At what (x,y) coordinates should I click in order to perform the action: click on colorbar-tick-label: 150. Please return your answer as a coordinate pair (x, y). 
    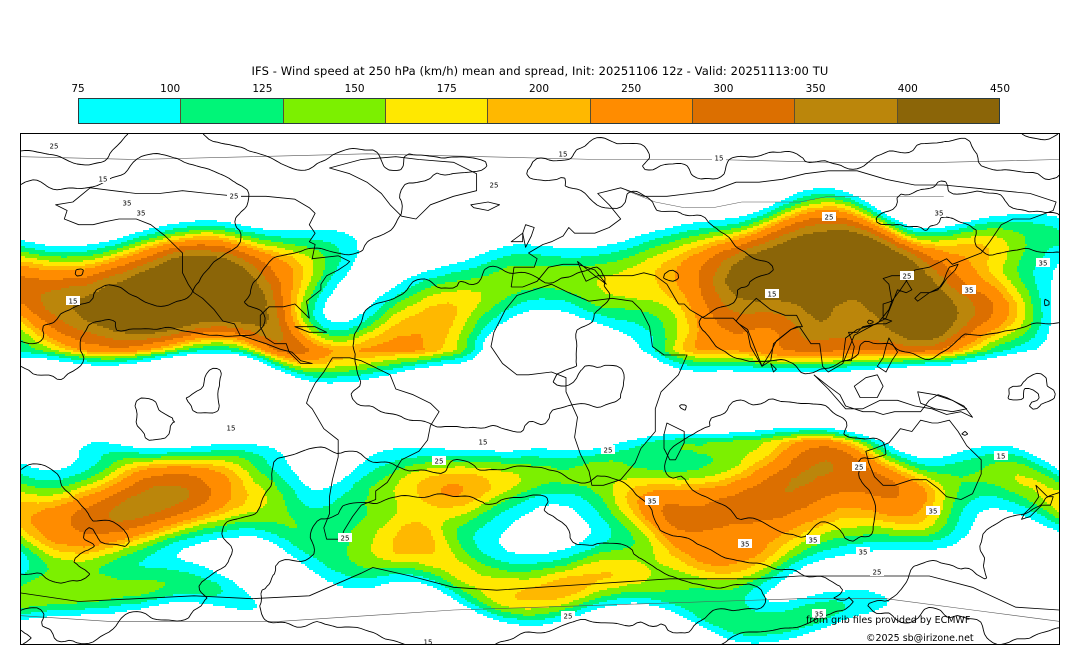
    Looking at the image, I should click on (354, 89).